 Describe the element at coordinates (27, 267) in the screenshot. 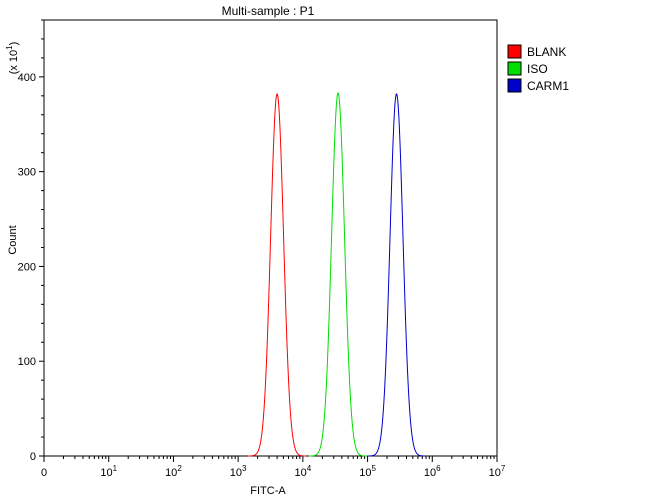

I see `y-tick-label: 200` at that location.